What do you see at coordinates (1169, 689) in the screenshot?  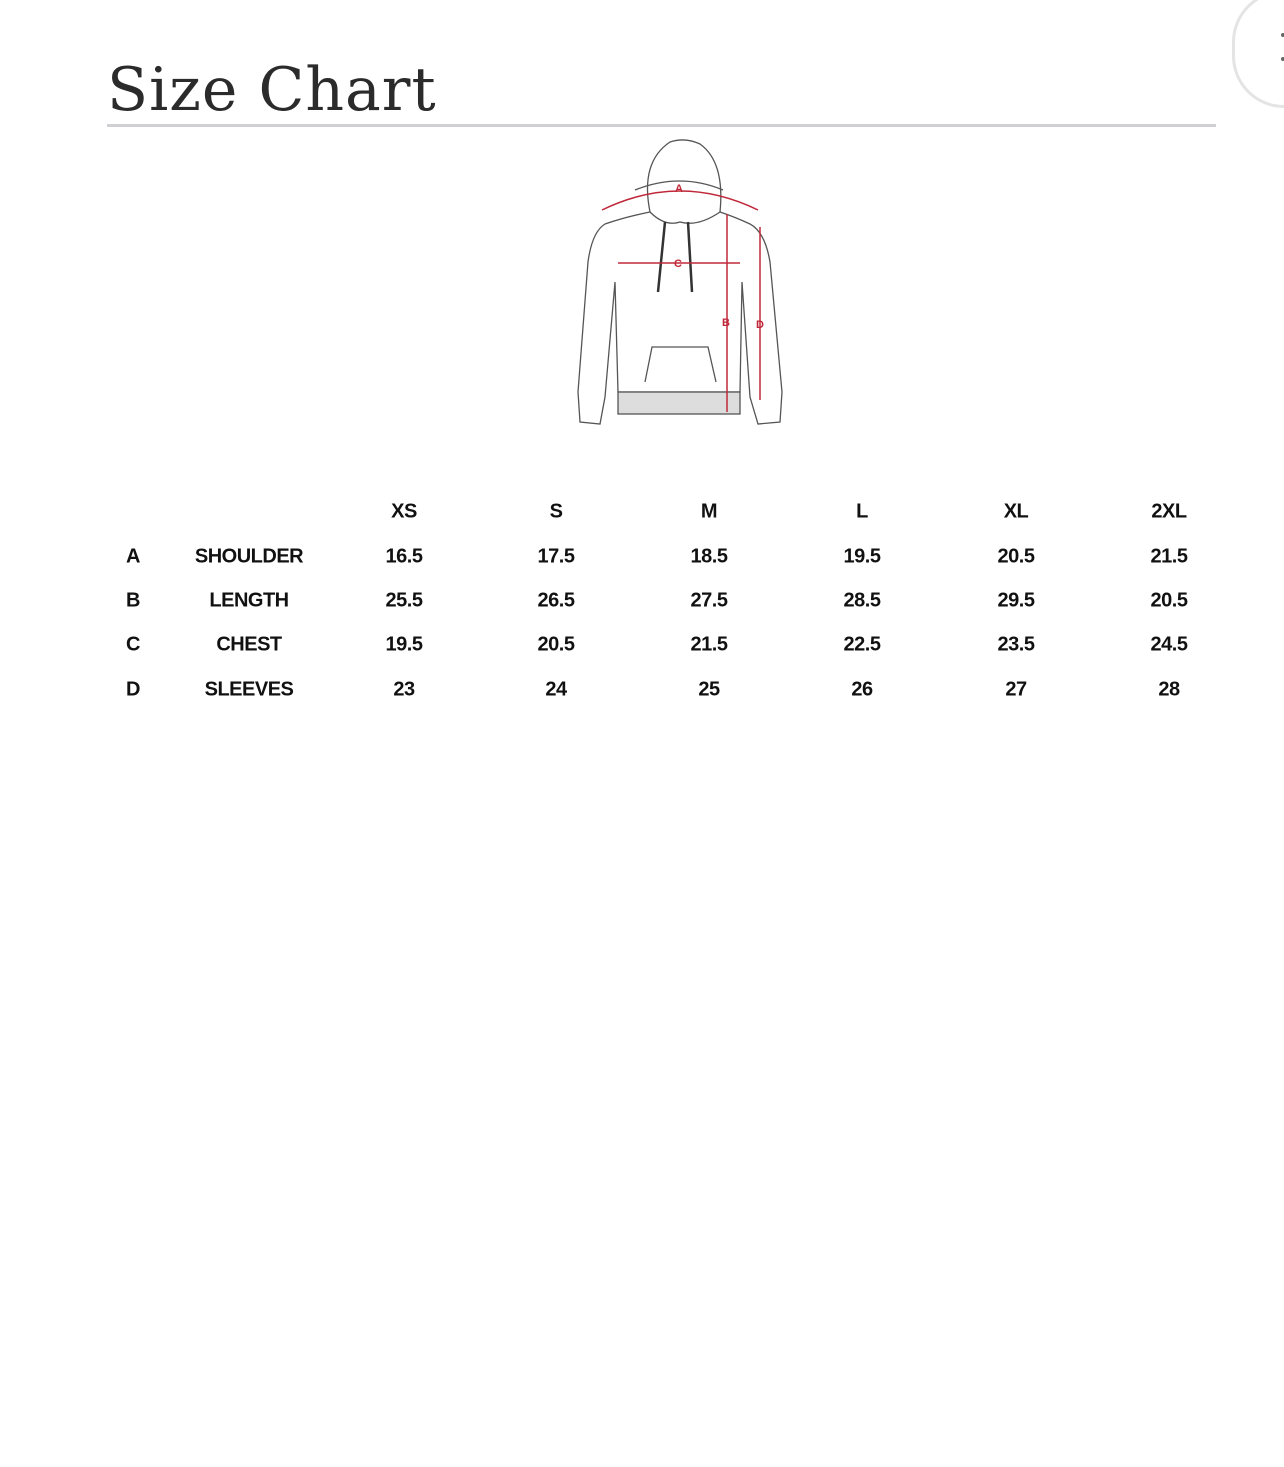 I see `table-cell: 28` at bounding box center [1169, 689].